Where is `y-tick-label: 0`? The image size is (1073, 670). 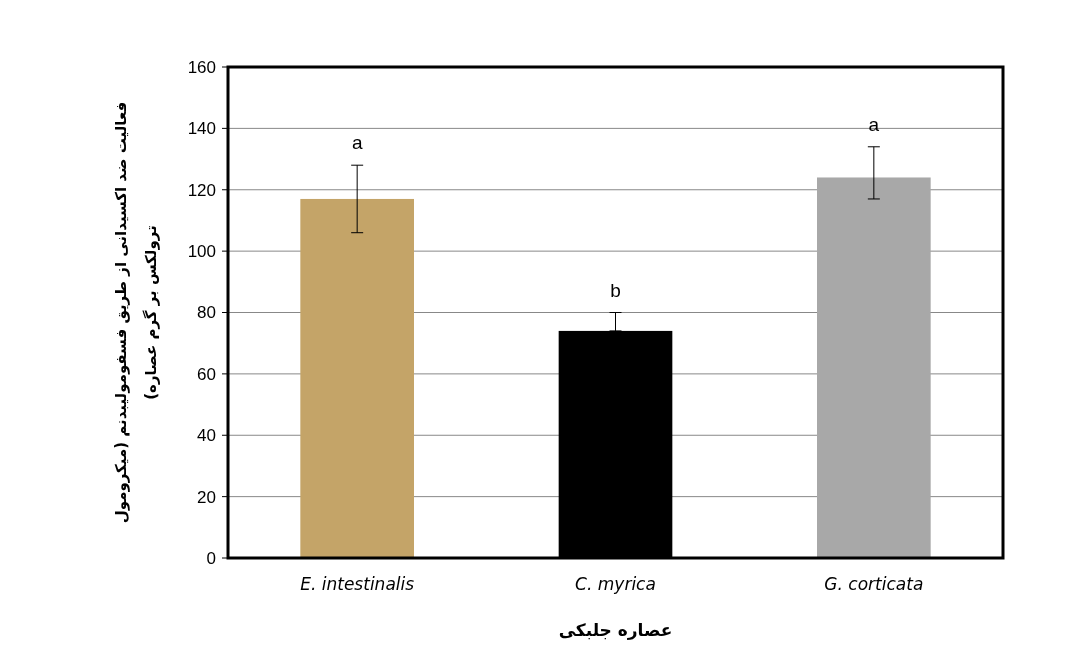 y-tick-label: 0 is located at coordinates (211, 558).